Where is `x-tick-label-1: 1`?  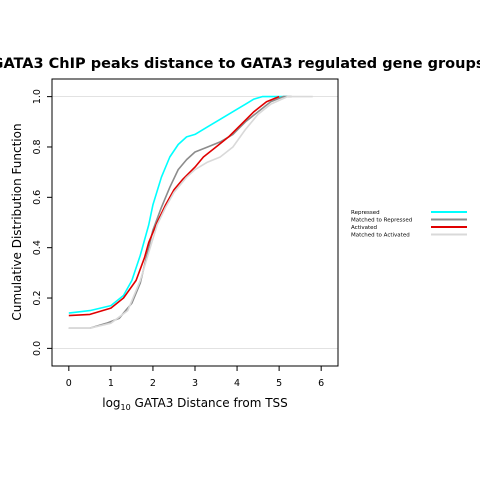
x-tick-label-1: 1 is located at coordinates (111, 383).